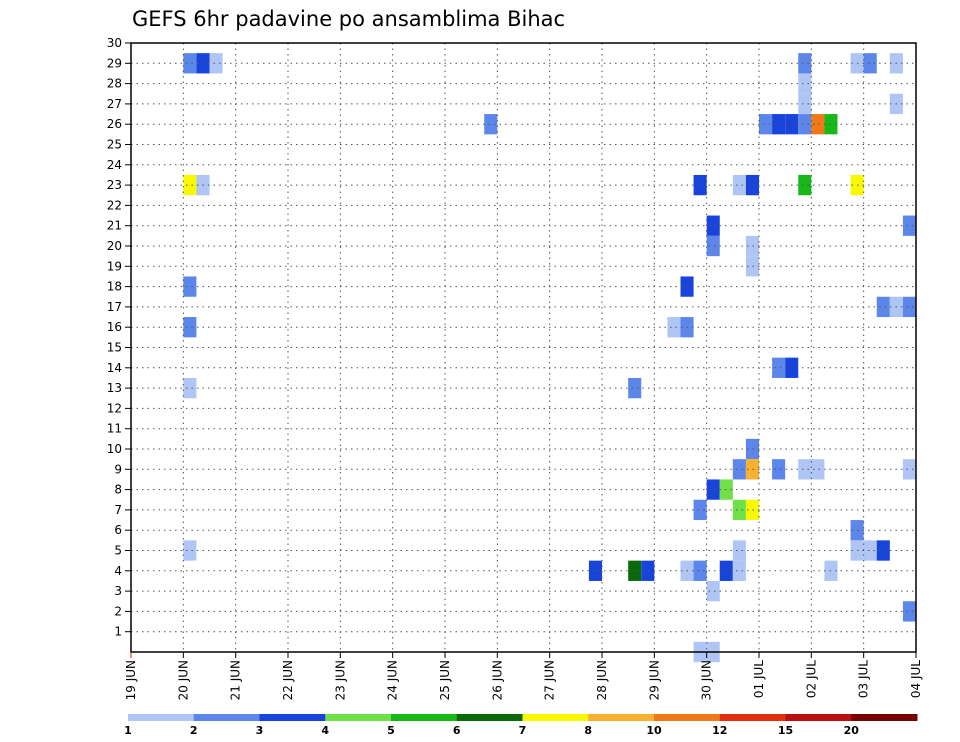  What do you see at coordinates (523, 730) in the screenshot?
I see `legend-label: 7` at bounding box center [523, 730].